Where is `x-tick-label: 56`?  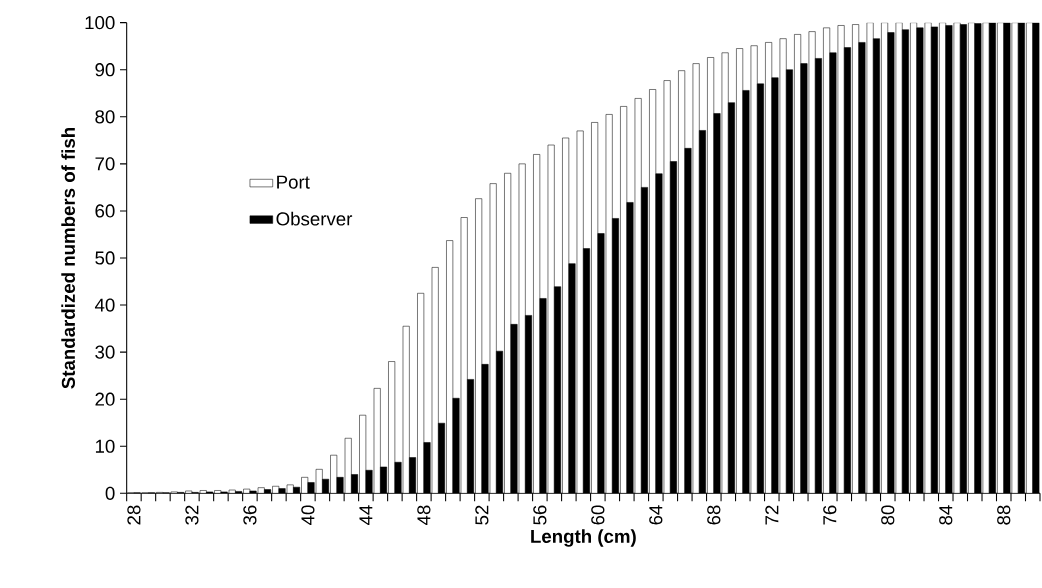
x-tick-label: 56 is located at coordinates (540, 515).